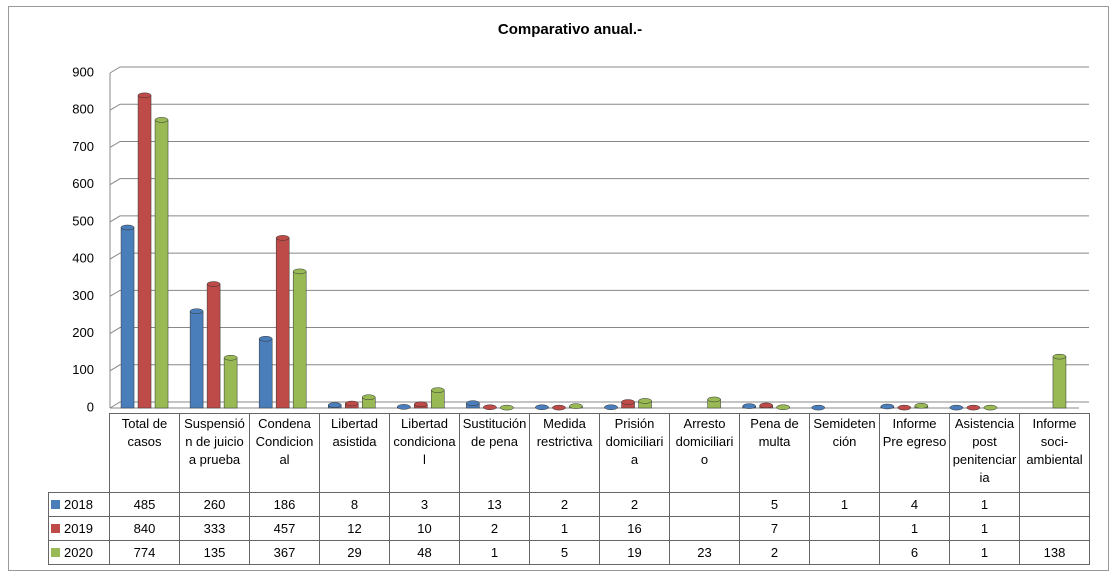  Describe the element at coordinates (284, 552) in the screenshot. I see `val: 367` at that location.